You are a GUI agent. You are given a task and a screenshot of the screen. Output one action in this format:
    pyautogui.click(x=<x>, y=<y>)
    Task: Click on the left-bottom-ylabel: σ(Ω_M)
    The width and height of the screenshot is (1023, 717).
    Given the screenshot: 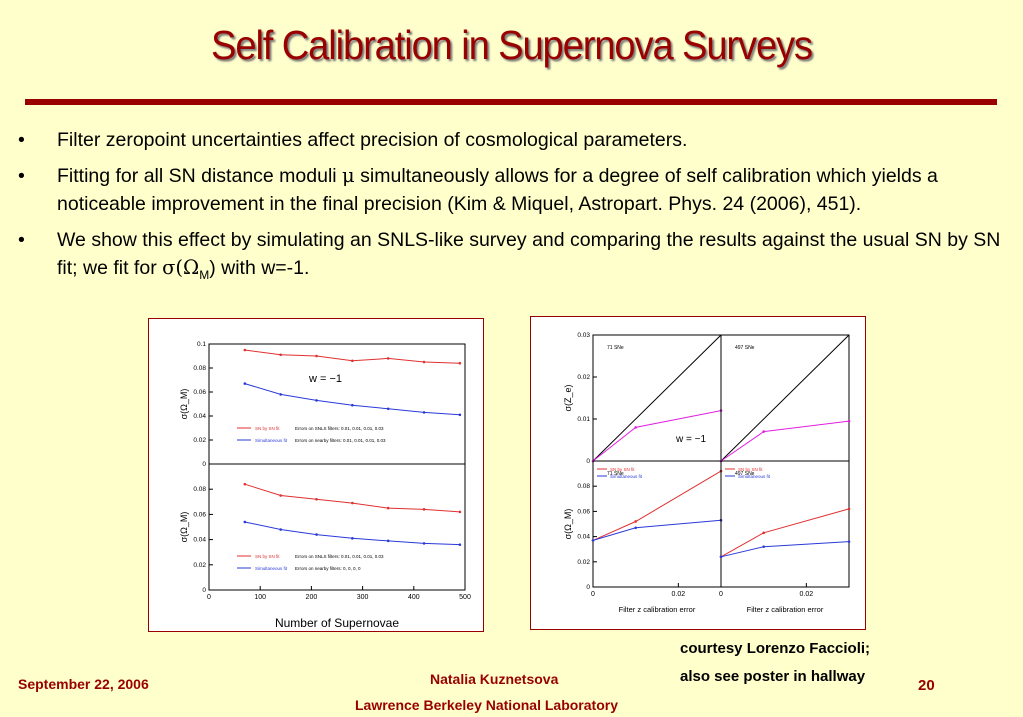 What is the action you would take?
    pyautogui.click(x=184, y=527)
    